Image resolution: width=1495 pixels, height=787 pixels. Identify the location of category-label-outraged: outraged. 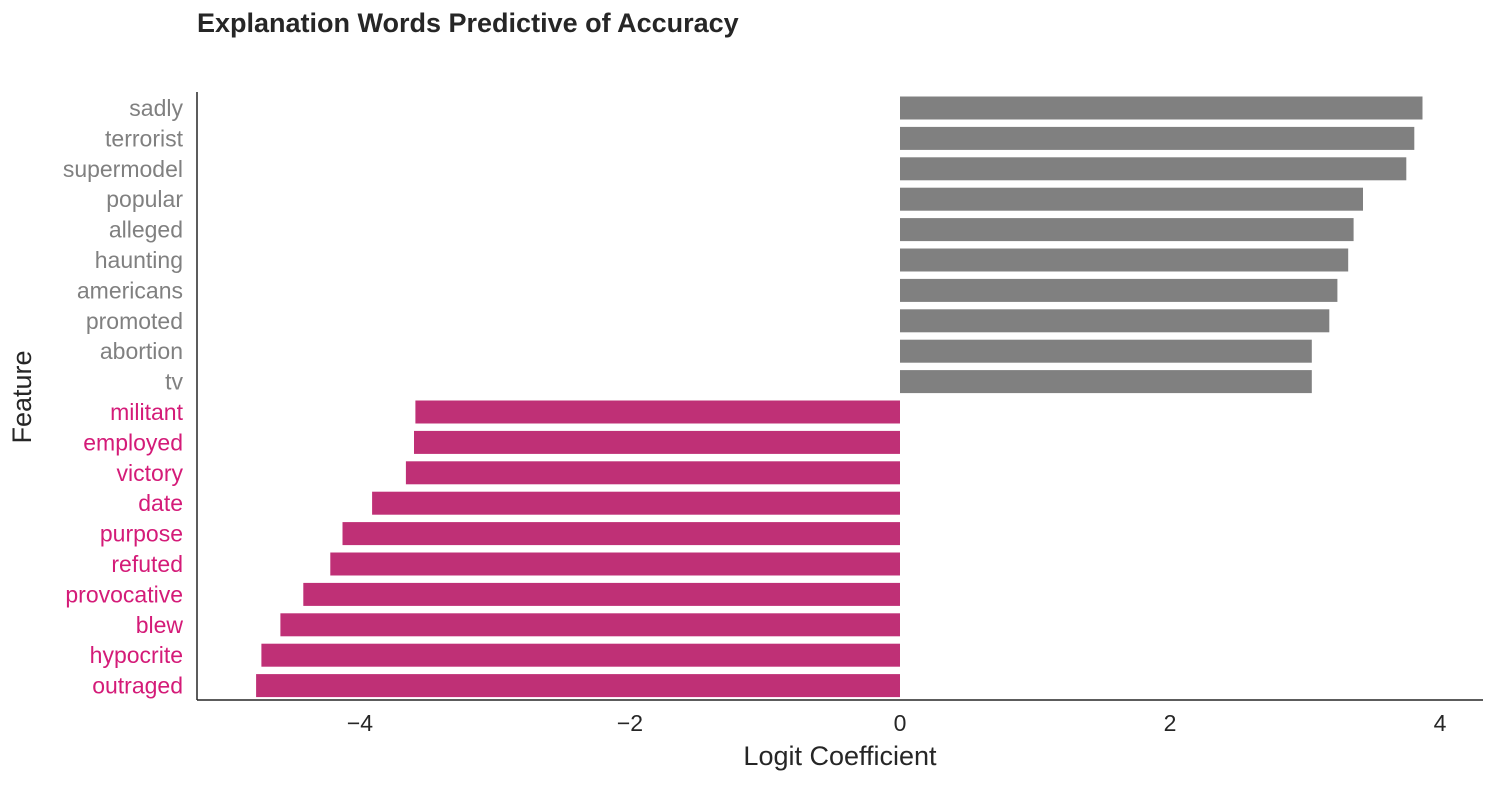
(137, 686).